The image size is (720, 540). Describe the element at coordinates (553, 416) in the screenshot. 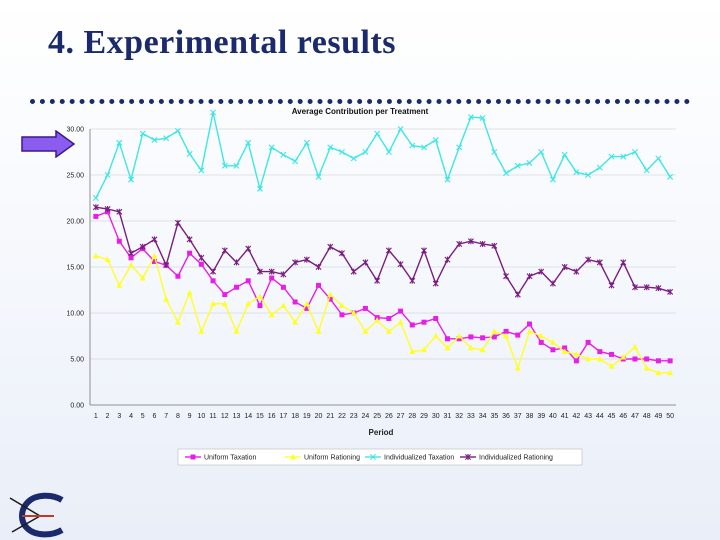

I see `x-tick-label: 40` at that location.